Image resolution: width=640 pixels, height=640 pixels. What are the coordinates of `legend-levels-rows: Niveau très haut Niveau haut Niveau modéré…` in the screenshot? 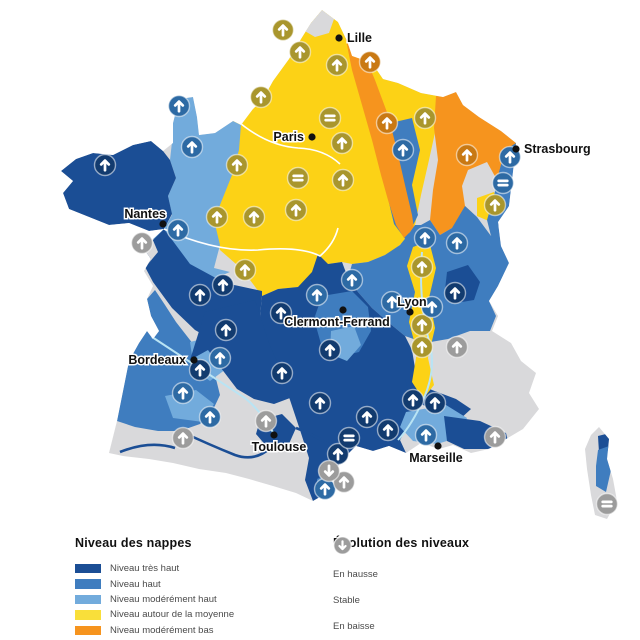 It's located at (154, 600).